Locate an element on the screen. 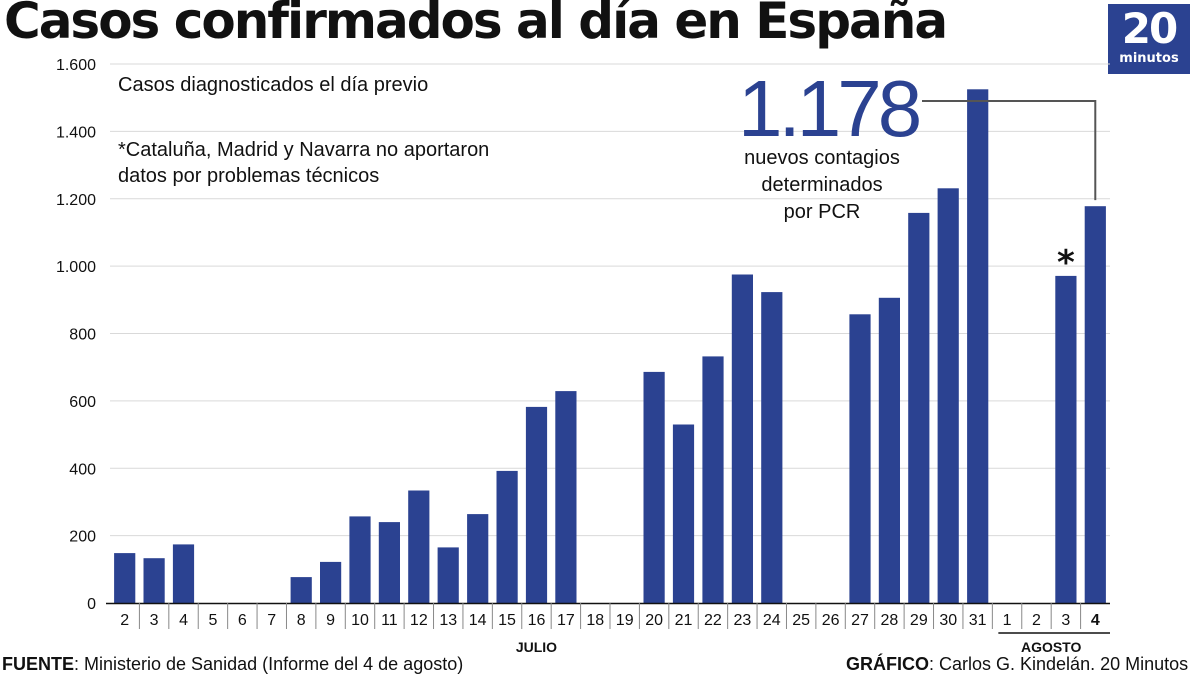  x-tick-label: 26 is located at coordinates (831, 620).